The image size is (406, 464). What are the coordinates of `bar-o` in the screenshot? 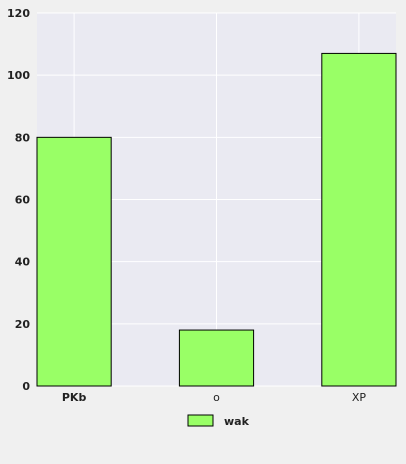 It's located at (216, 358).